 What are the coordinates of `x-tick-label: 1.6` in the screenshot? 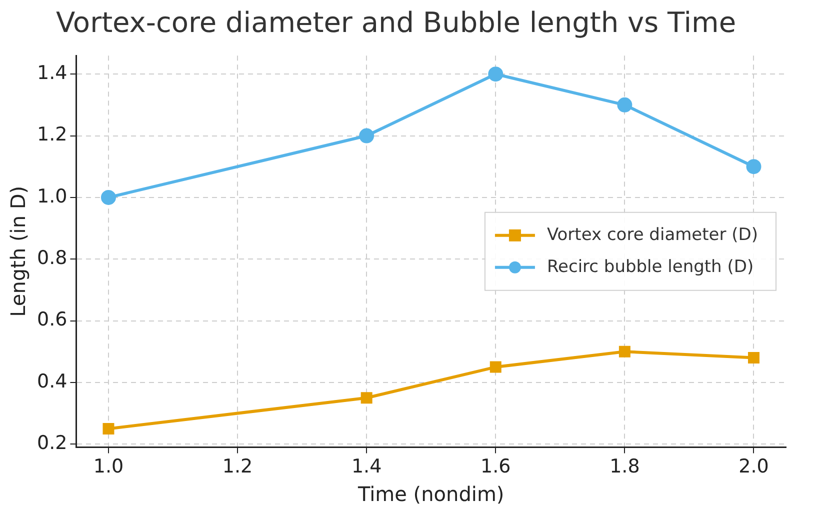 It's located at (495, 467).